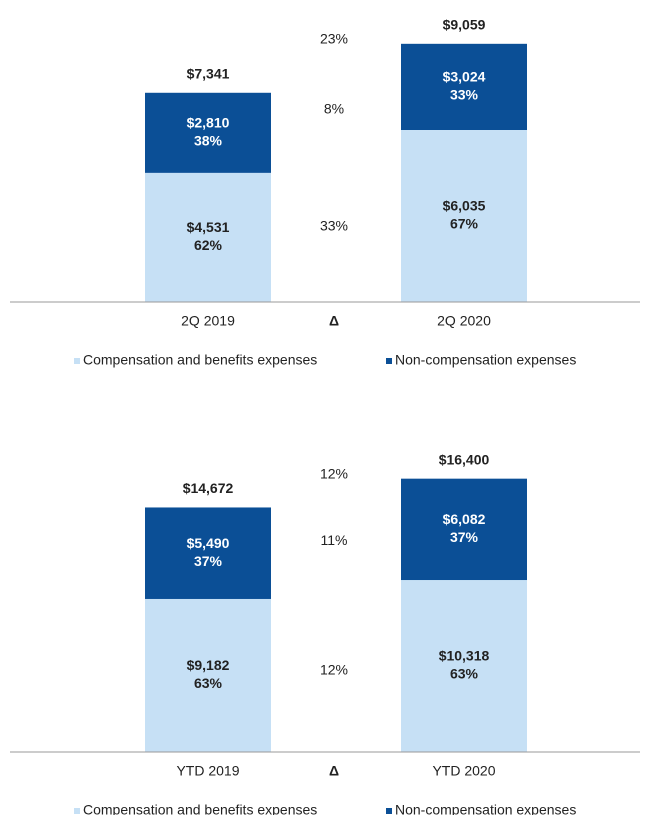  Describe the element at coordinates (464, 25) in the screenshot. I see `total-label: $9,059` at that location.